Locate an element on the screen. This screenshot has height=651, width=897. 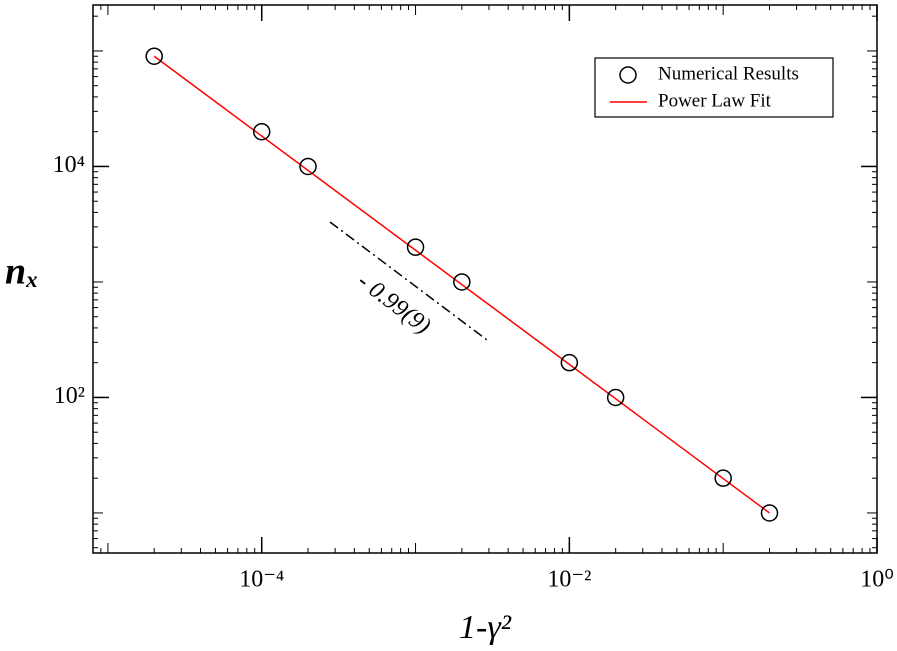
slope-guide is located at coordinates (408, 281).